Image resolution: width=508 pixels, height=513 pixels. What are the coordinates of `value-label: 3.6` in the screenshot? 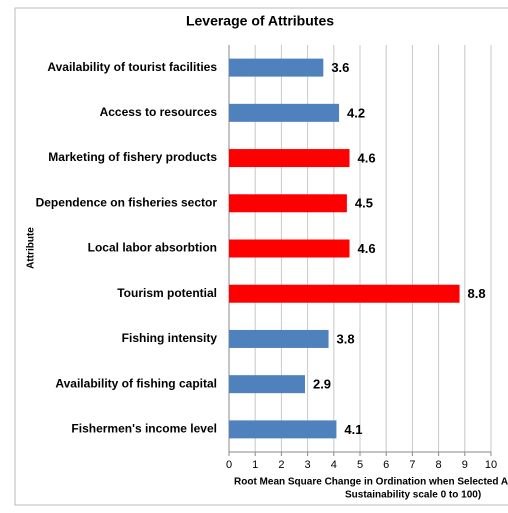 It's located at (340, 67).